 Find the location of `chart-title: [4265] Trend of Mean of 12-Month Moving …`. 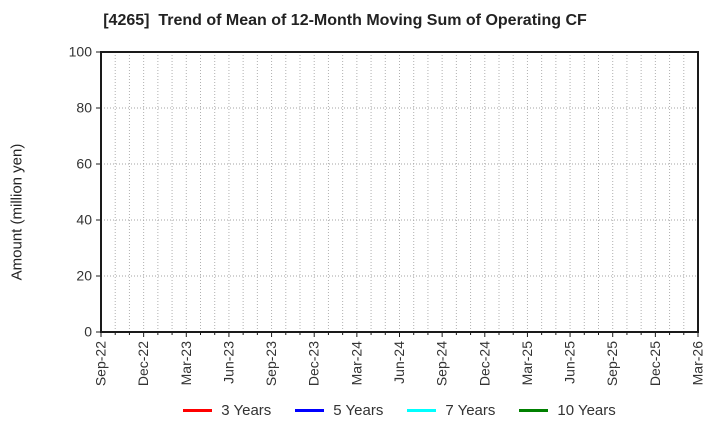

chart-title: [4265] Trend of Mean of 12-Month Moving … is located at coordinates (345, 20).